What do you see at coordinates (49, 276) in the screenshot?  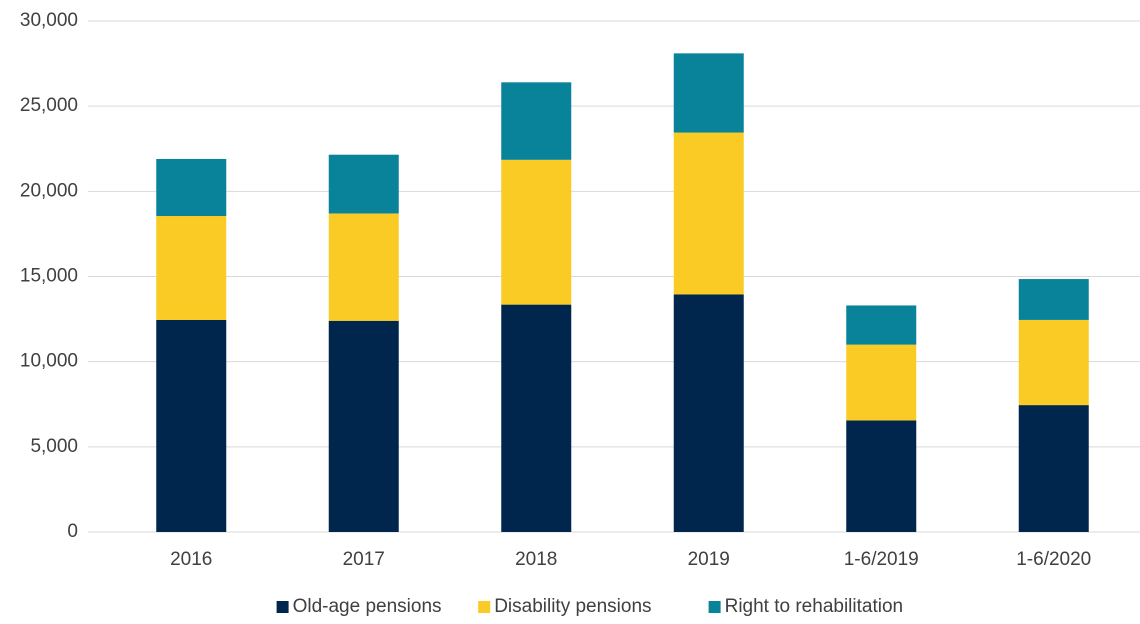 I see `y-tick-label: 15,000` at bounding box center [49, 276].